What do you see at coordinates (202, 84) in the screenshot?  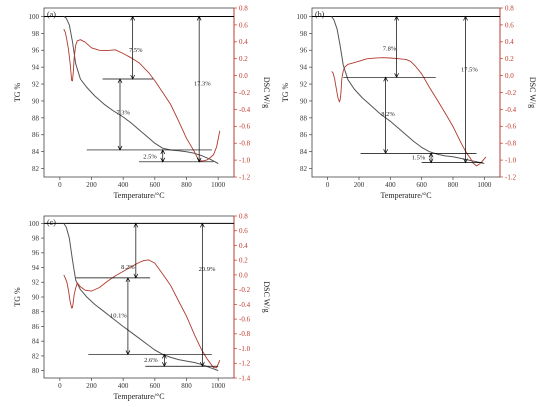 I see `mass-loss-label: 17.3%` at bounding box center [202, 84].